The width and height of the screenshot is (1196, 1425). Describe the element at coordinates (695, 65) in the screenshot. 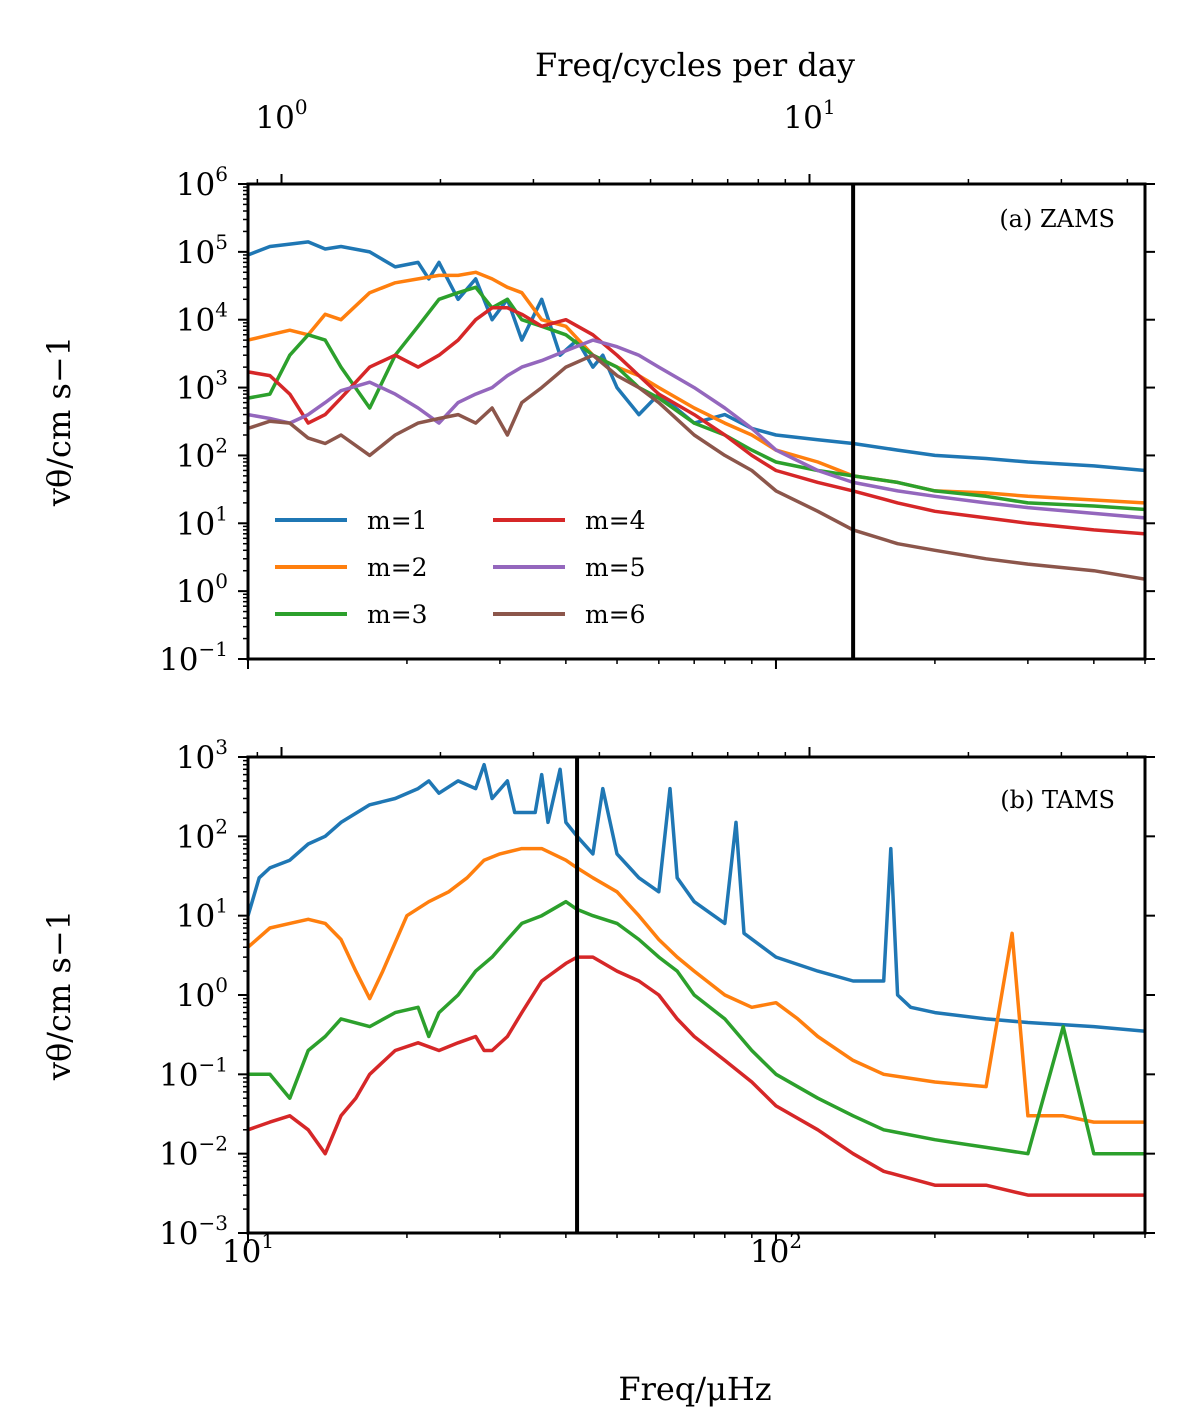

I see `top-axis-title: Freq/cycles per day` at that location.